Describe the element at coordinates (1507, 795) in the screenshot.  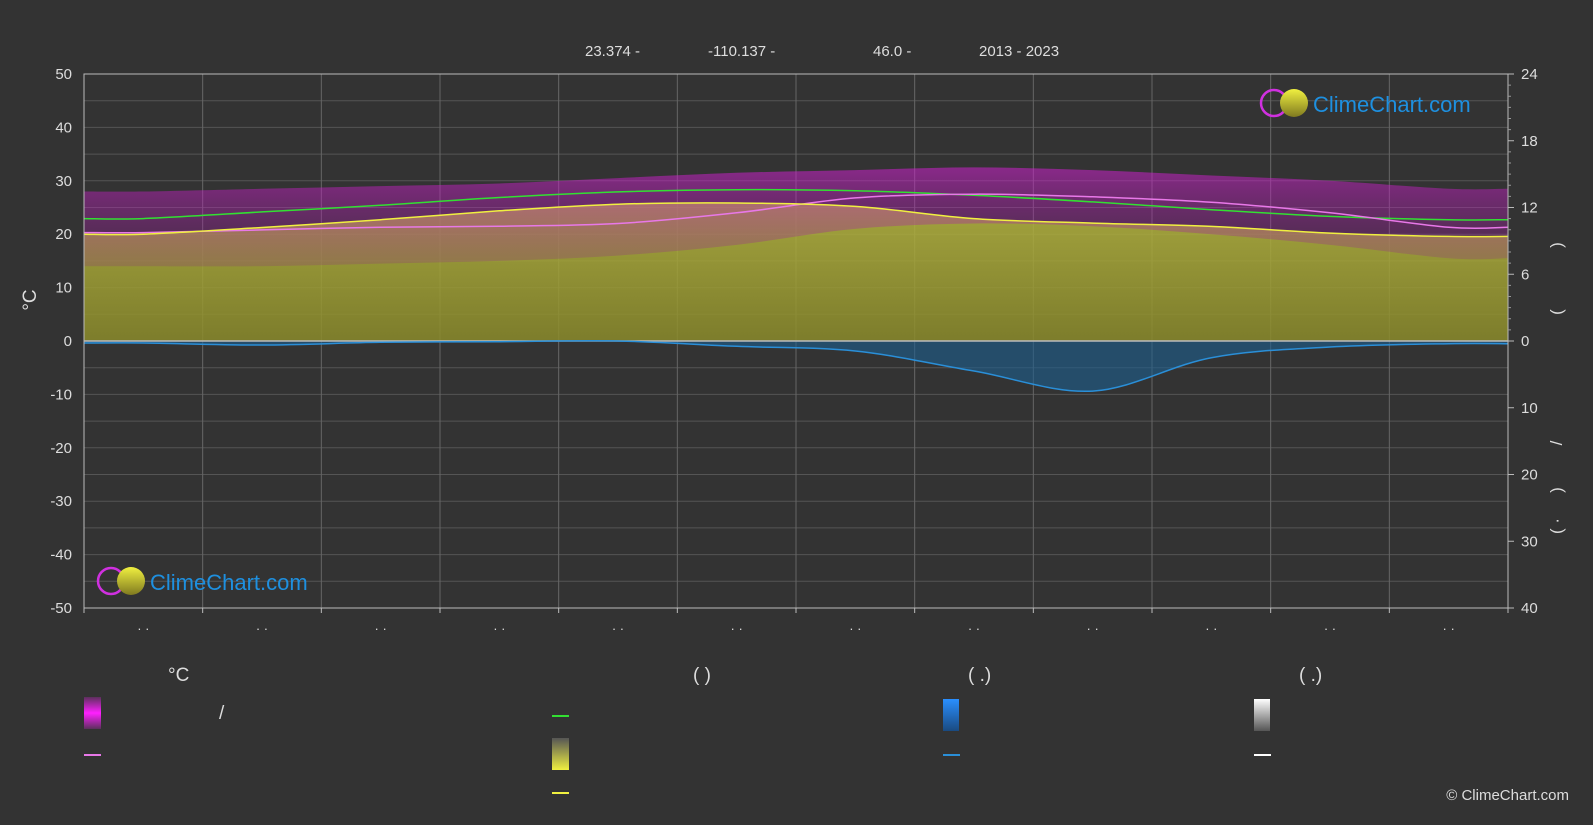
I see `copyright-text: © ClimeChart.com` at that location.